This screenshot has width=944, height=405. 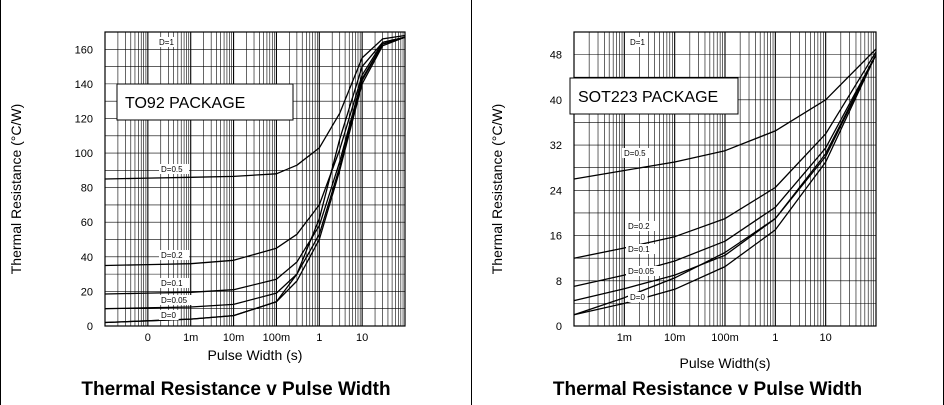 I want to click on y-tick-label: 80, so click(x=87, y=189).